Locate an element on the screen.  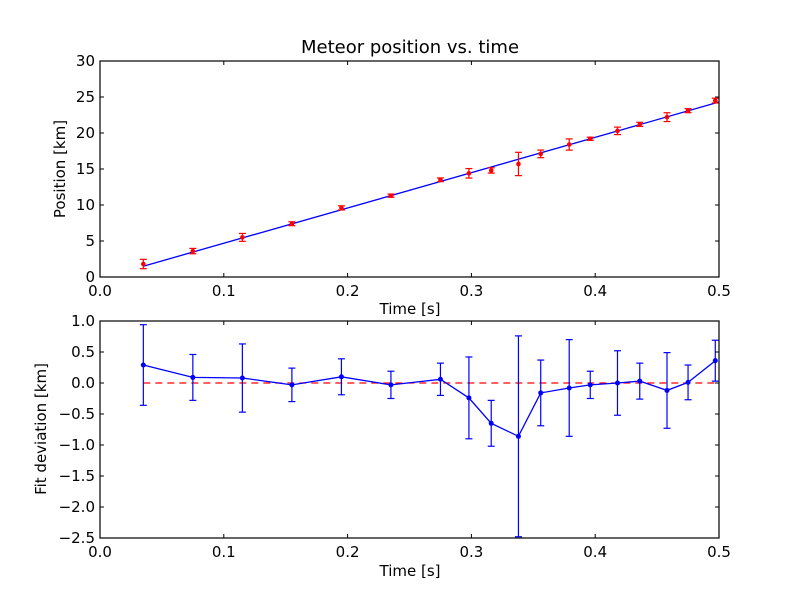
y-tick-label: −1.5 is located at coordinates (77, 476).